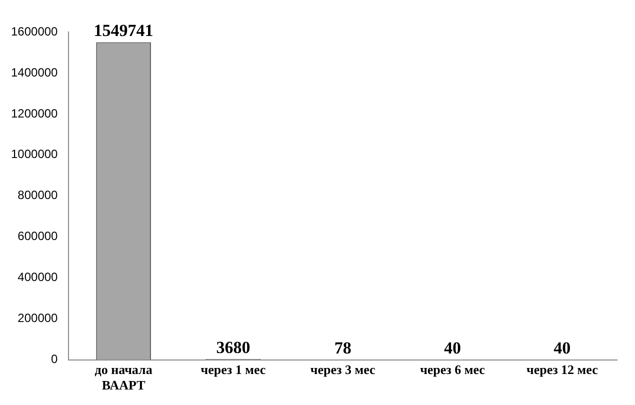 This screenshot has width=635, height=405. I want to click on y-tick-label: 200000, so click(38, 318).